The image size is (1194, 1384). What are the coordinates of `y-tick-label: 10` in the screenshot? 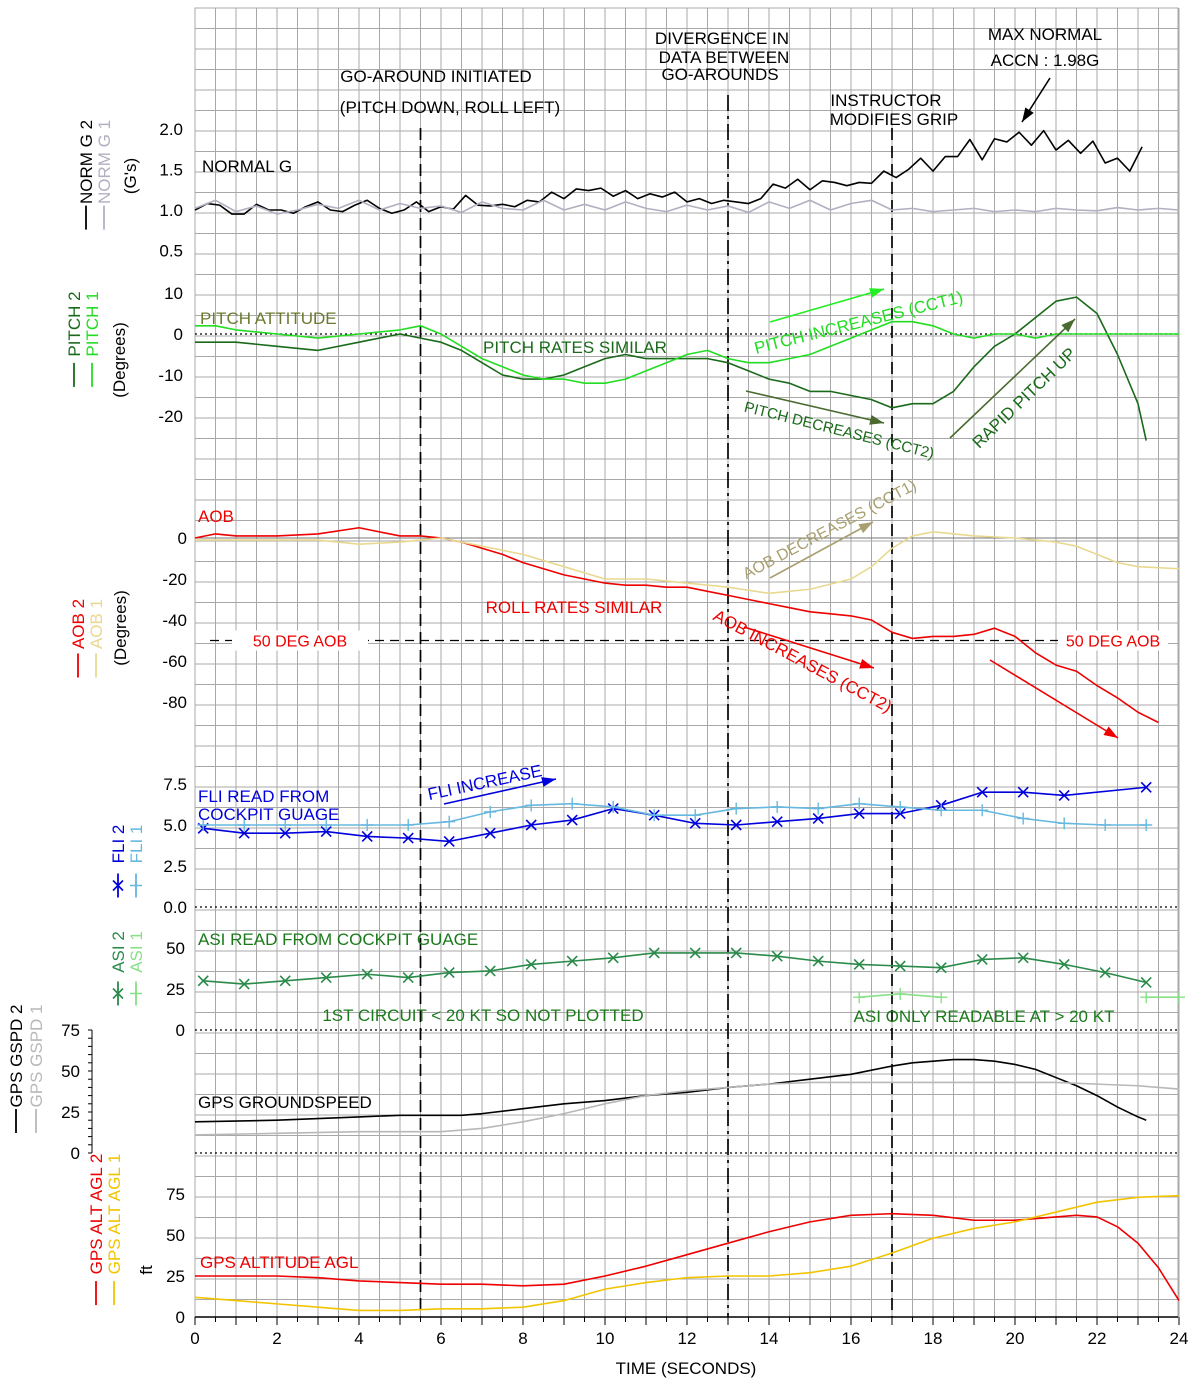 It's located at (173, 293).